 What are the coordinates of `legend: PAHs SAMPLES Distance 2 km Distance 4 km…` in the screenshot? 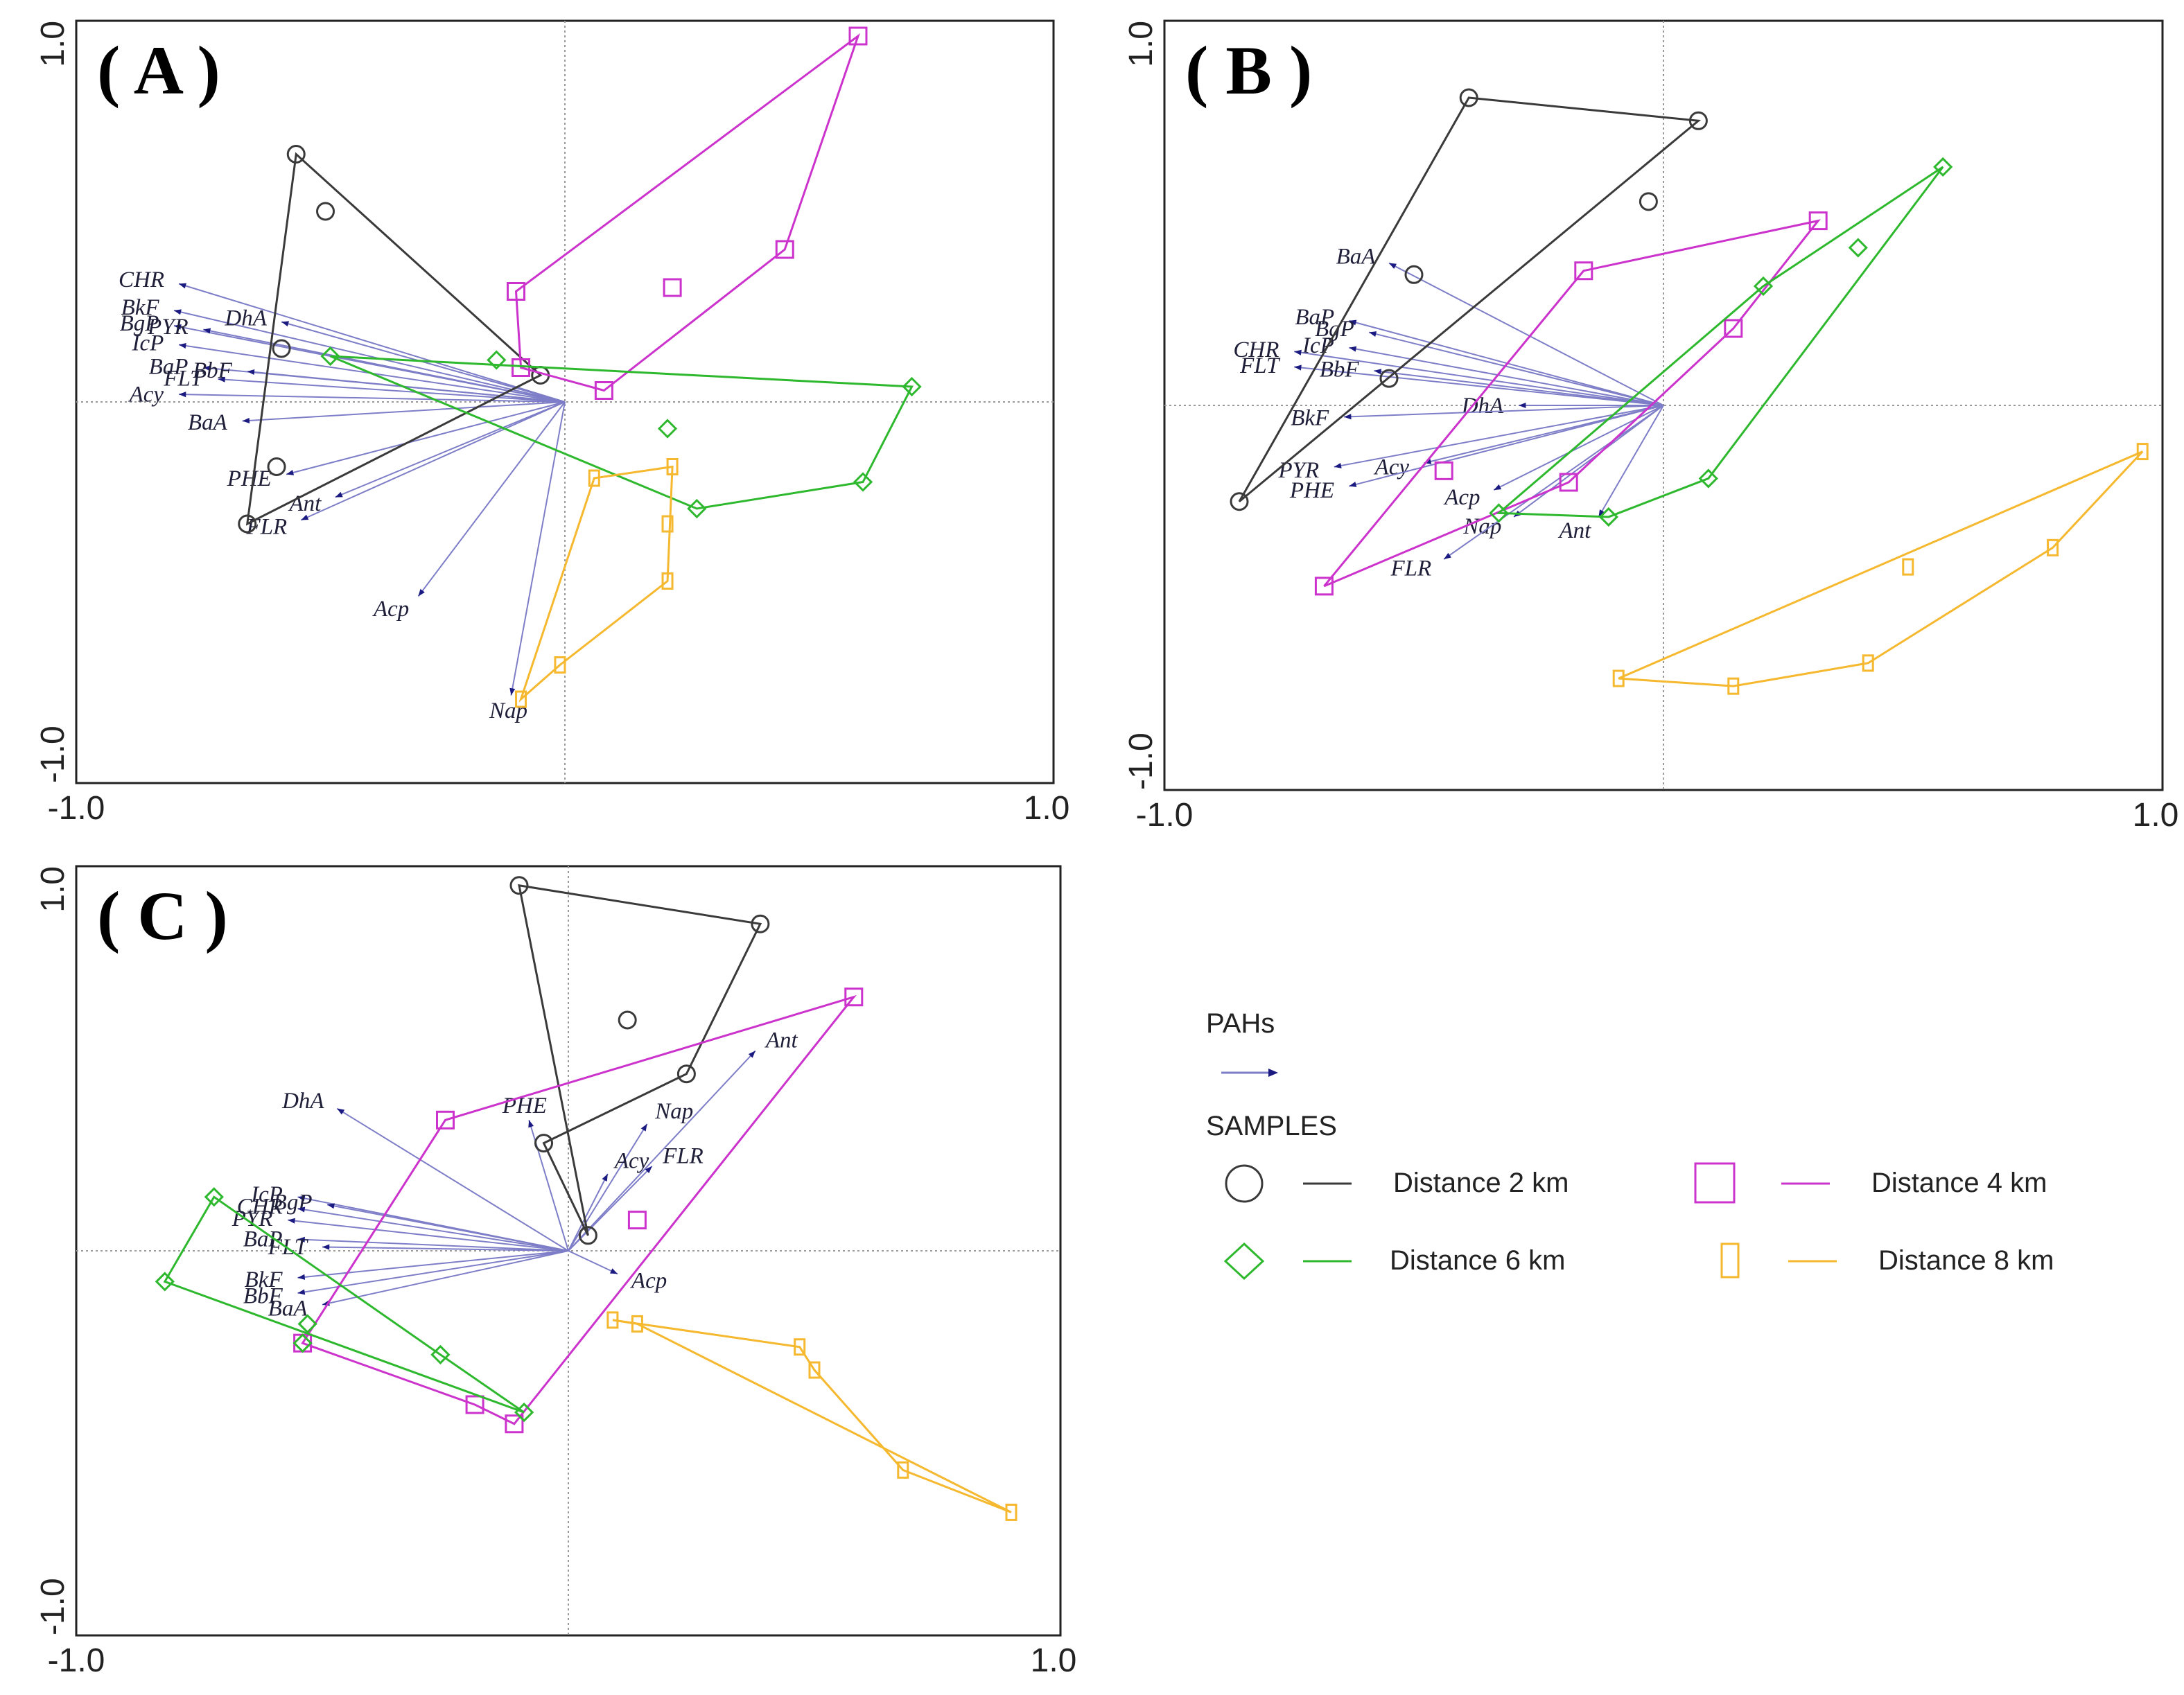 It's located at (1684, 1153).